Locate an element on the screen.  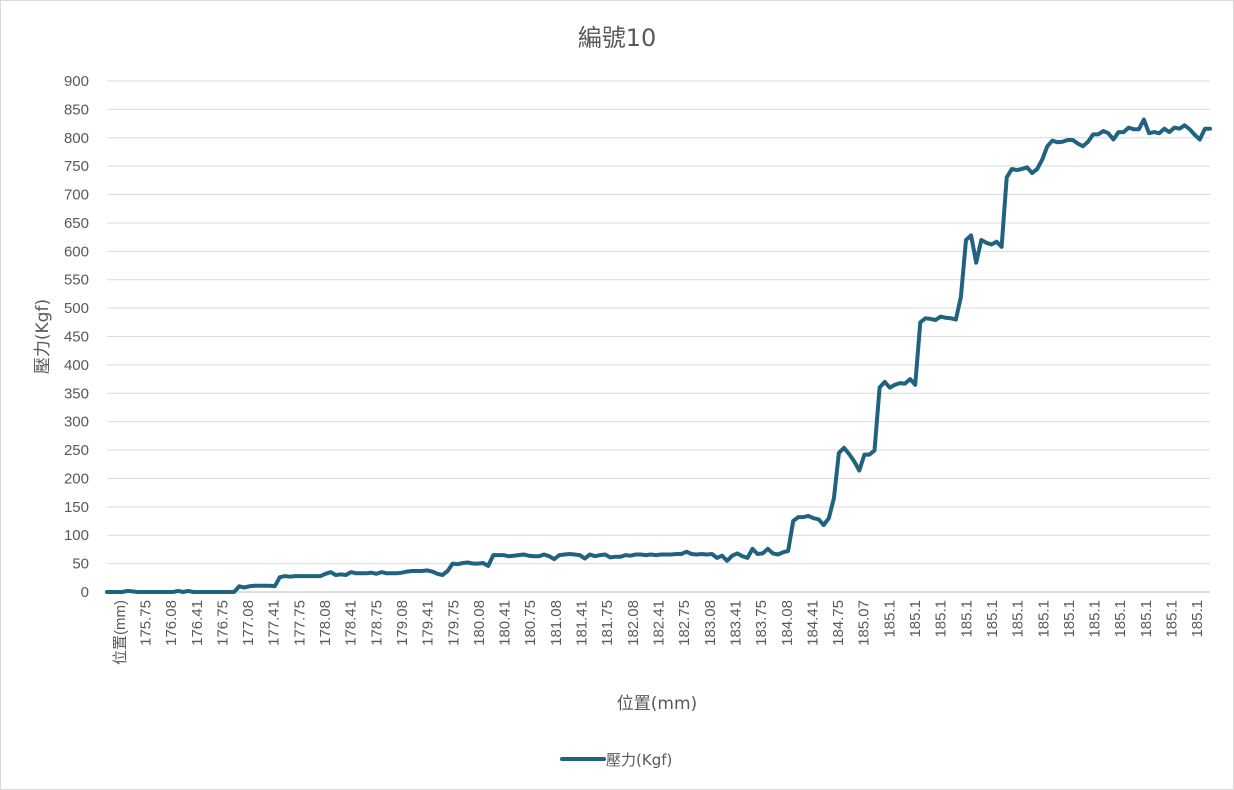
x-tick-label: 179.41 is located at coordinates (428, 623).